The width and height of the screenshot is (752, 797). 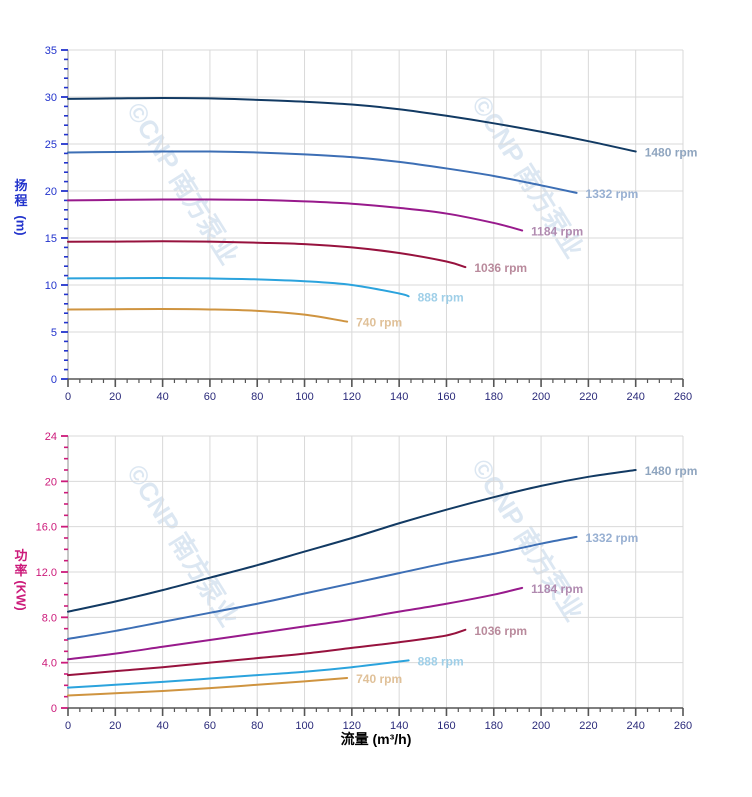 What do you see at coordinates (21, 595) in the screenshot?
I see `axis-title-line: (KW)` at bounding box center [21, 595].